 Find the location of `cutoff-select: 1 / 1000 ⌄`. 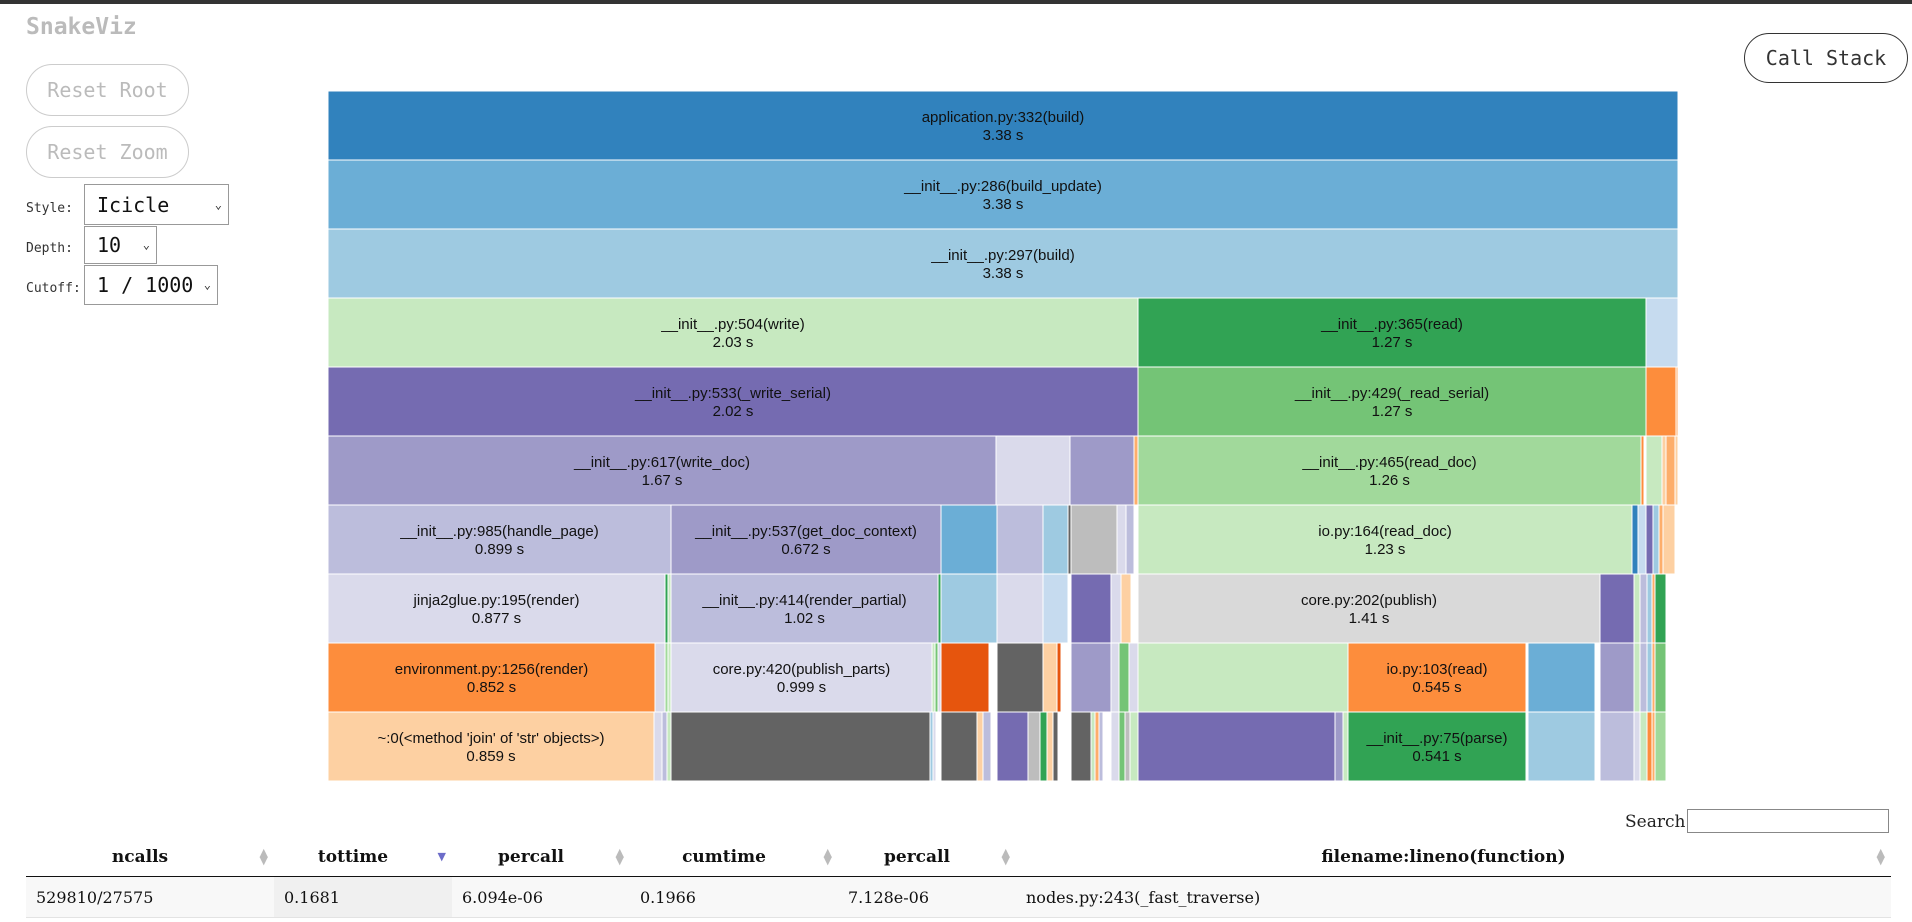

cutoff-select: 1 / 1000 ⌄ is located at coordinates (151, 285).